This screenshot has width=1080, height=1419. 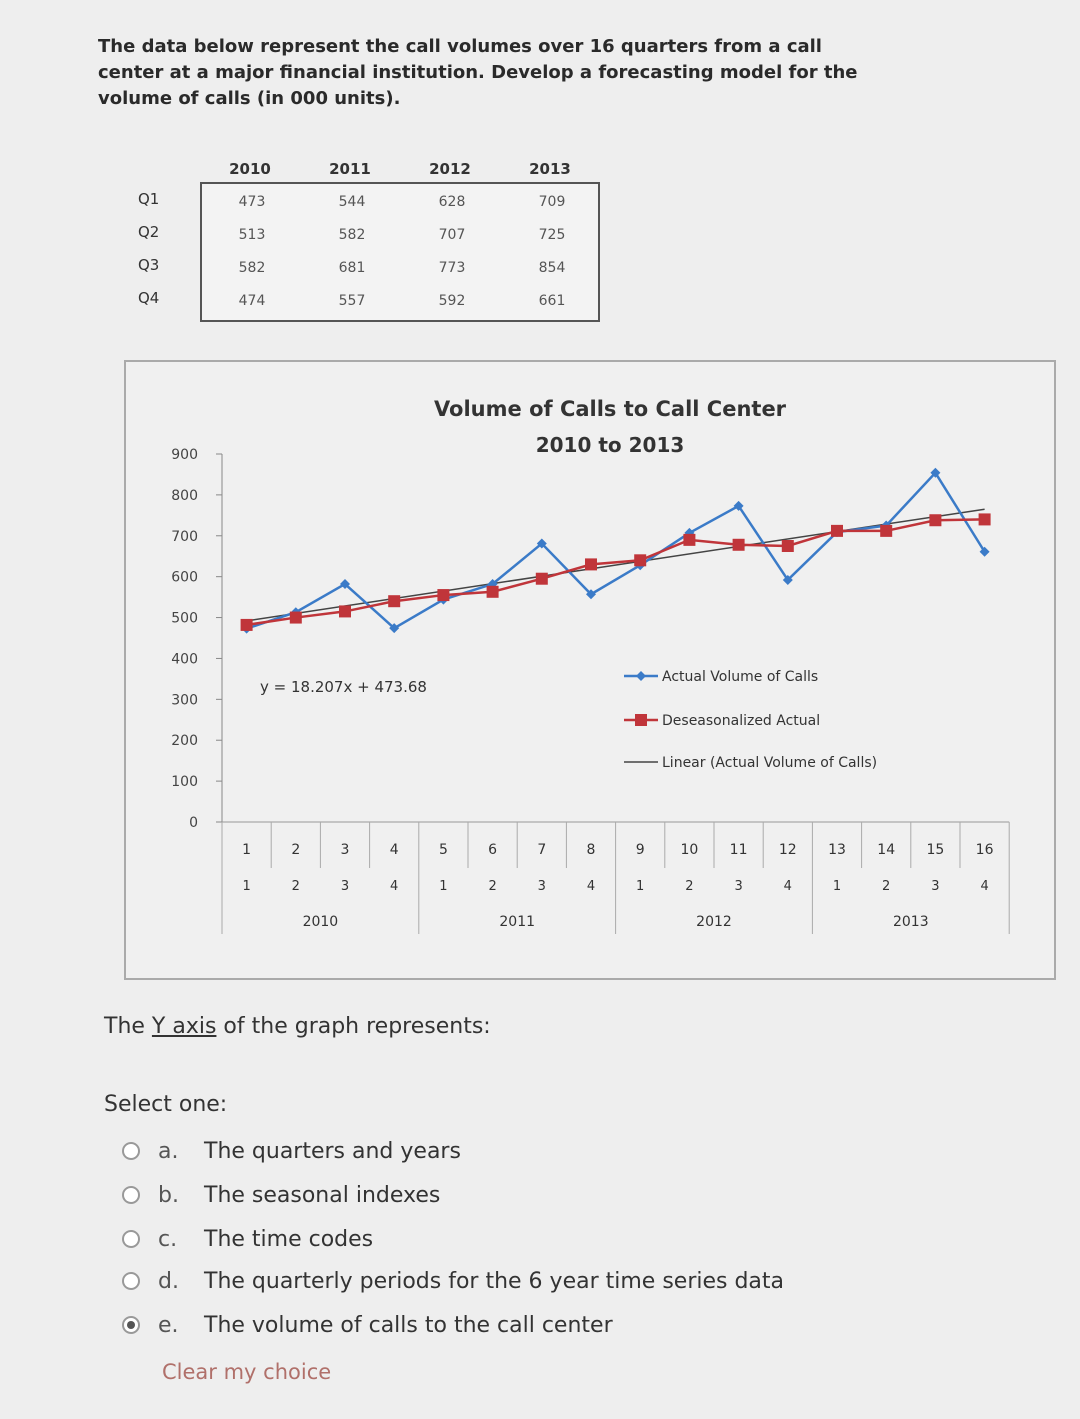 I want to click on y-tick-label: 0, so click(x=193, y=823).